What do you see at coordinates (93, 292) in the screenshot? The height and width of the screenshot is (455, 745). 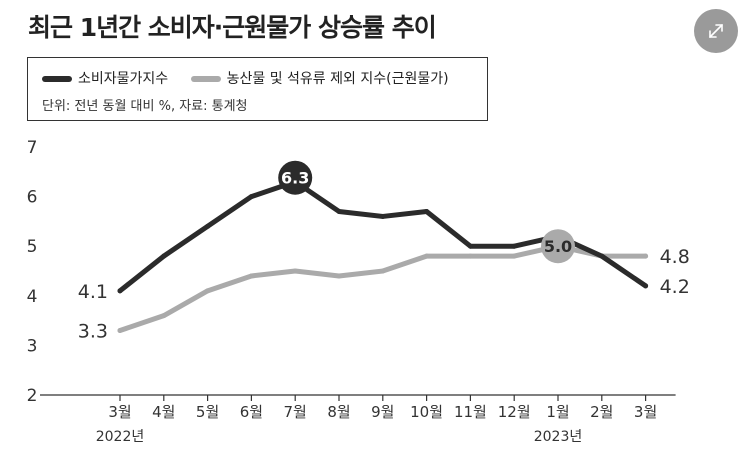 I see `data-label: 4.1` at bounding box center [93, 292].